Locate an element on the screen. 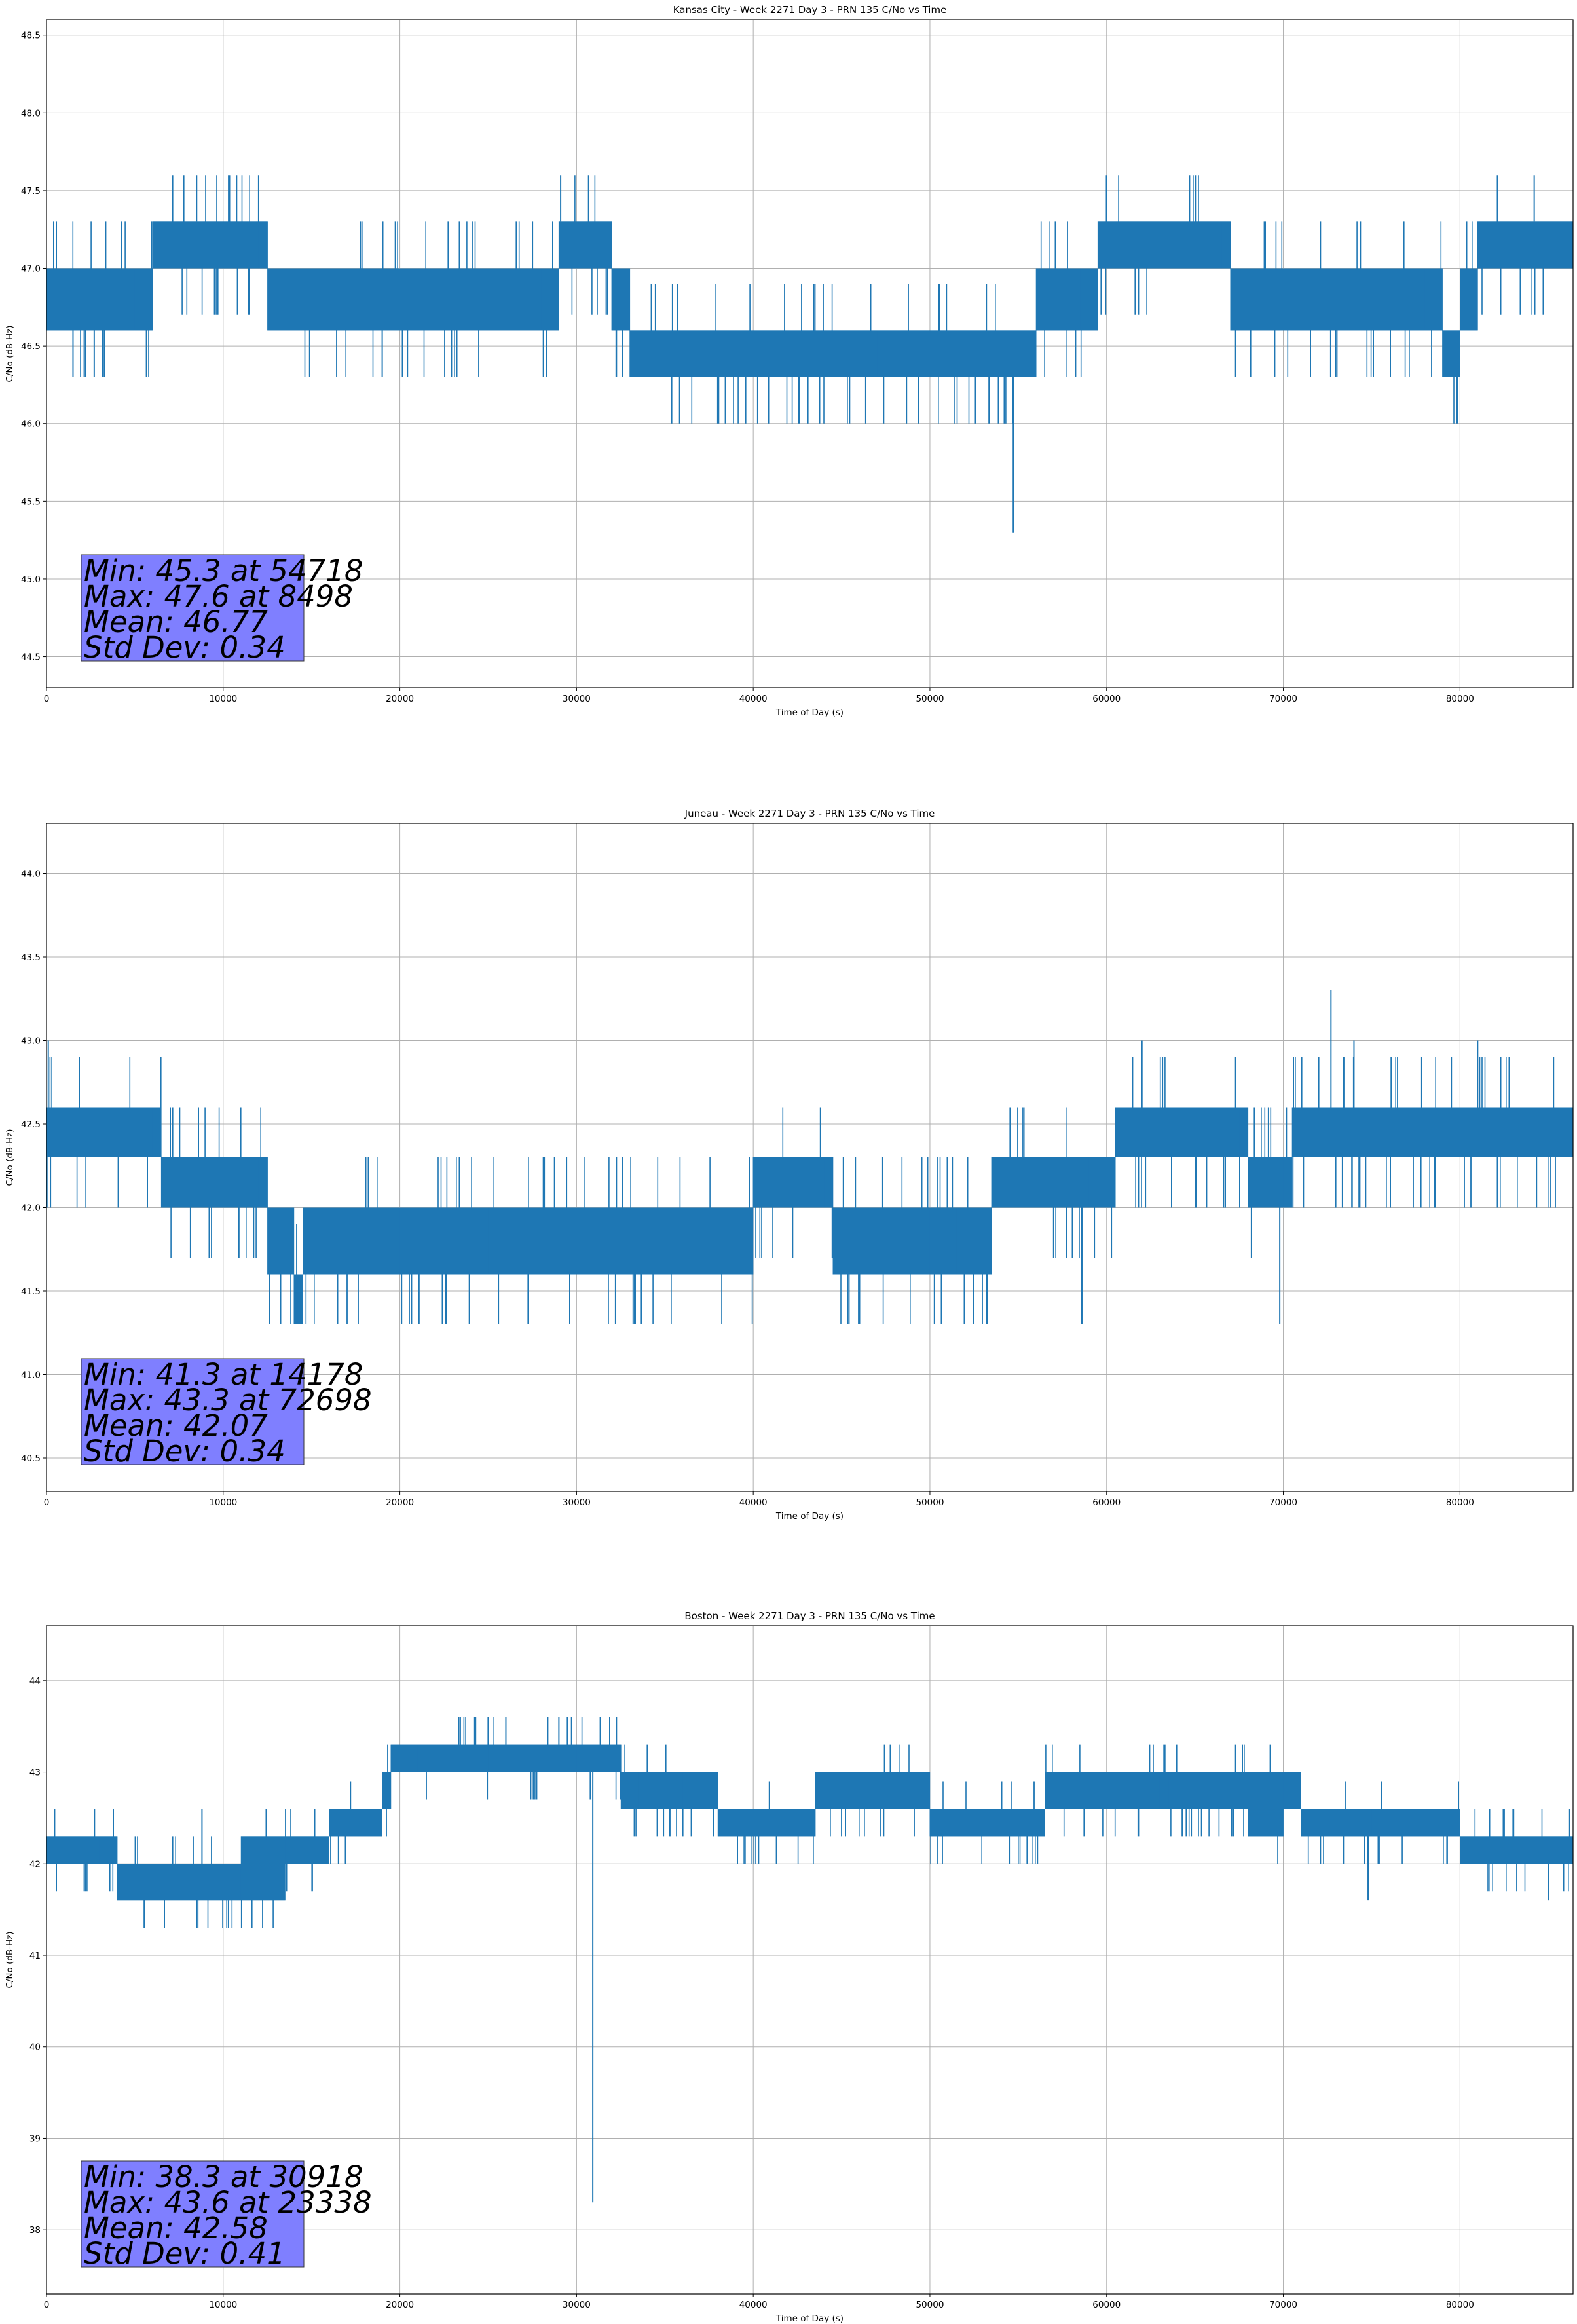  y-tick-label: 38 is located at coordinates (35, 2230).